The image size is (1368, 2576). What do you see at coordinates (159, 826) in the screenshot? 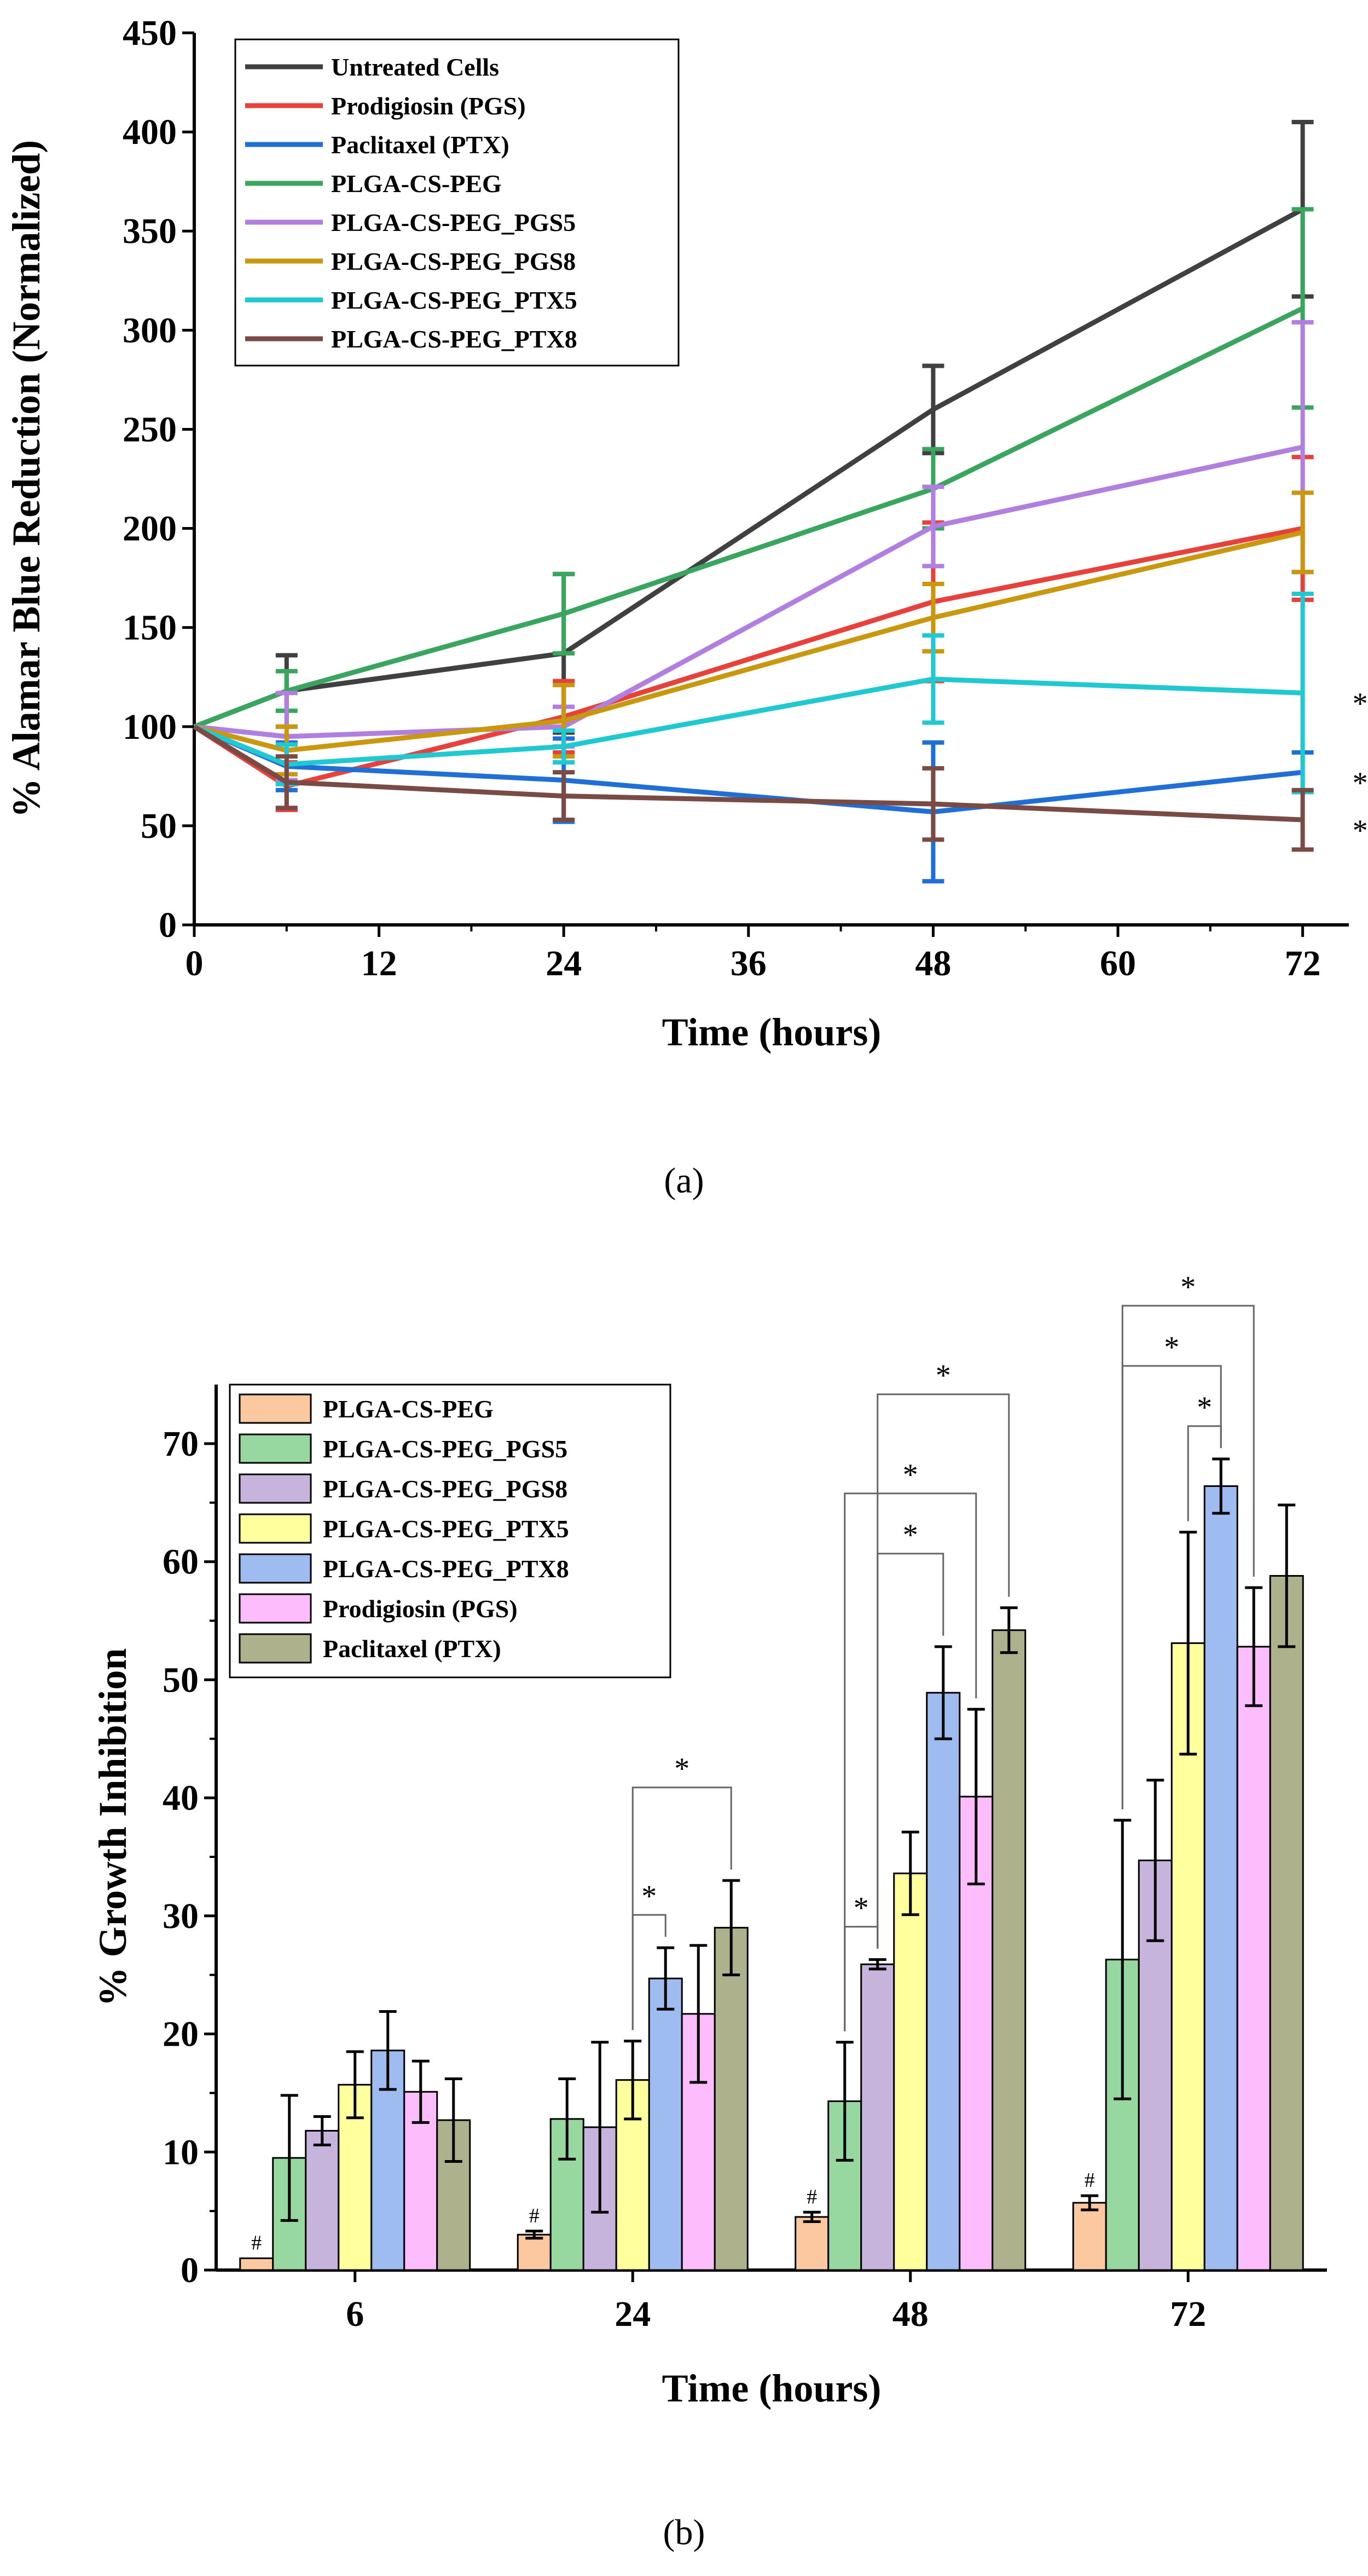
I see `chart-a-y-tick-label: 50` at bounding box center [159, 826].